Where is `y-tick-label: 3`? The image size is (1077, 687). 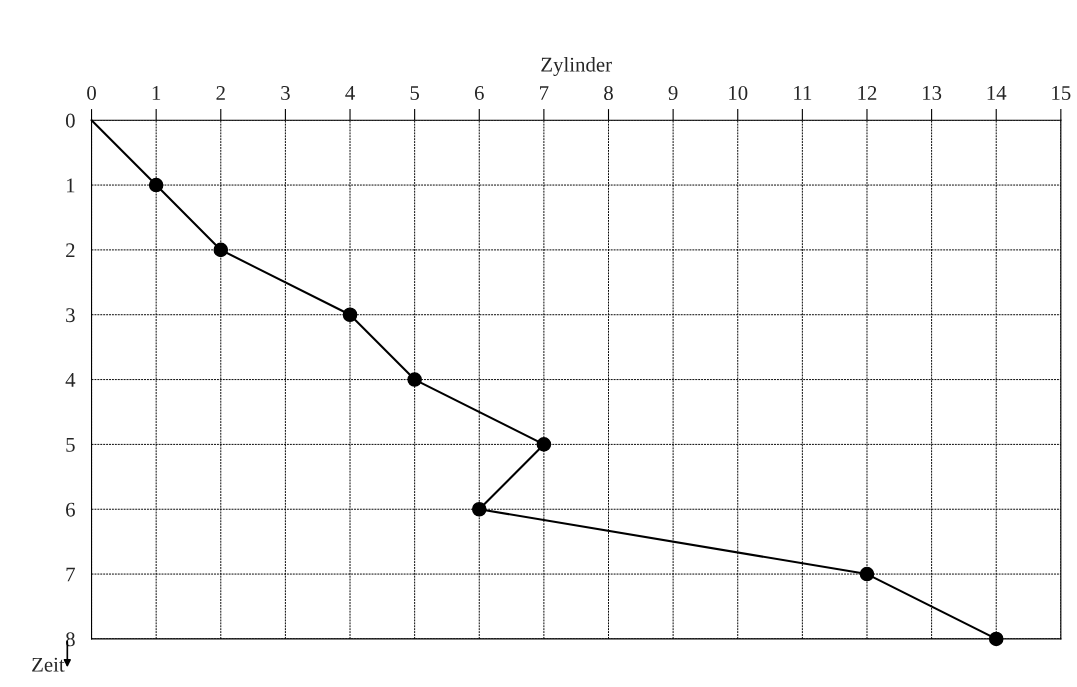
y-tick-label: 3 is located at coordinates (70, 315).